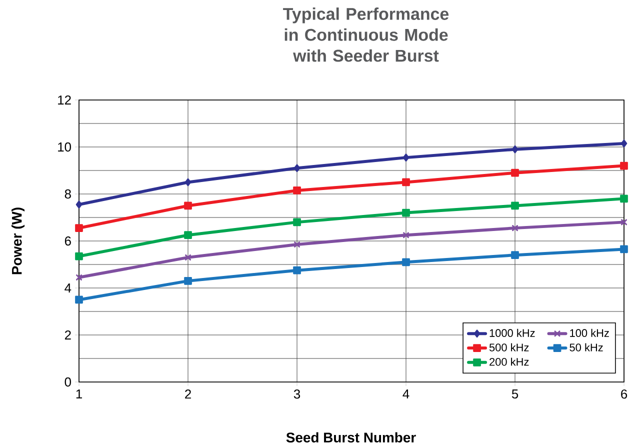  I want to click on x-tick-label: 2, so click(188, 394).